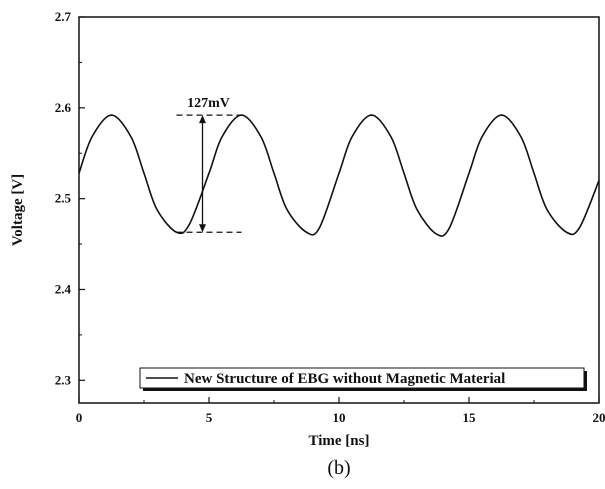 The height and width of the screenshot is (489, 605). I want to click on figure-caption: (b), so click(338, 468).